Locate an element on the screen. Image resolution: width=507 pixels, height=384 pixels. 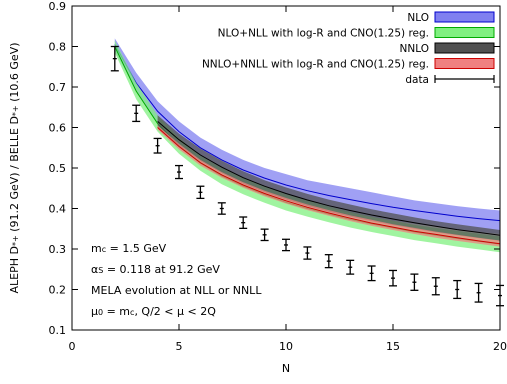
legend-label: NNLO is located at coordinates (414, 49).